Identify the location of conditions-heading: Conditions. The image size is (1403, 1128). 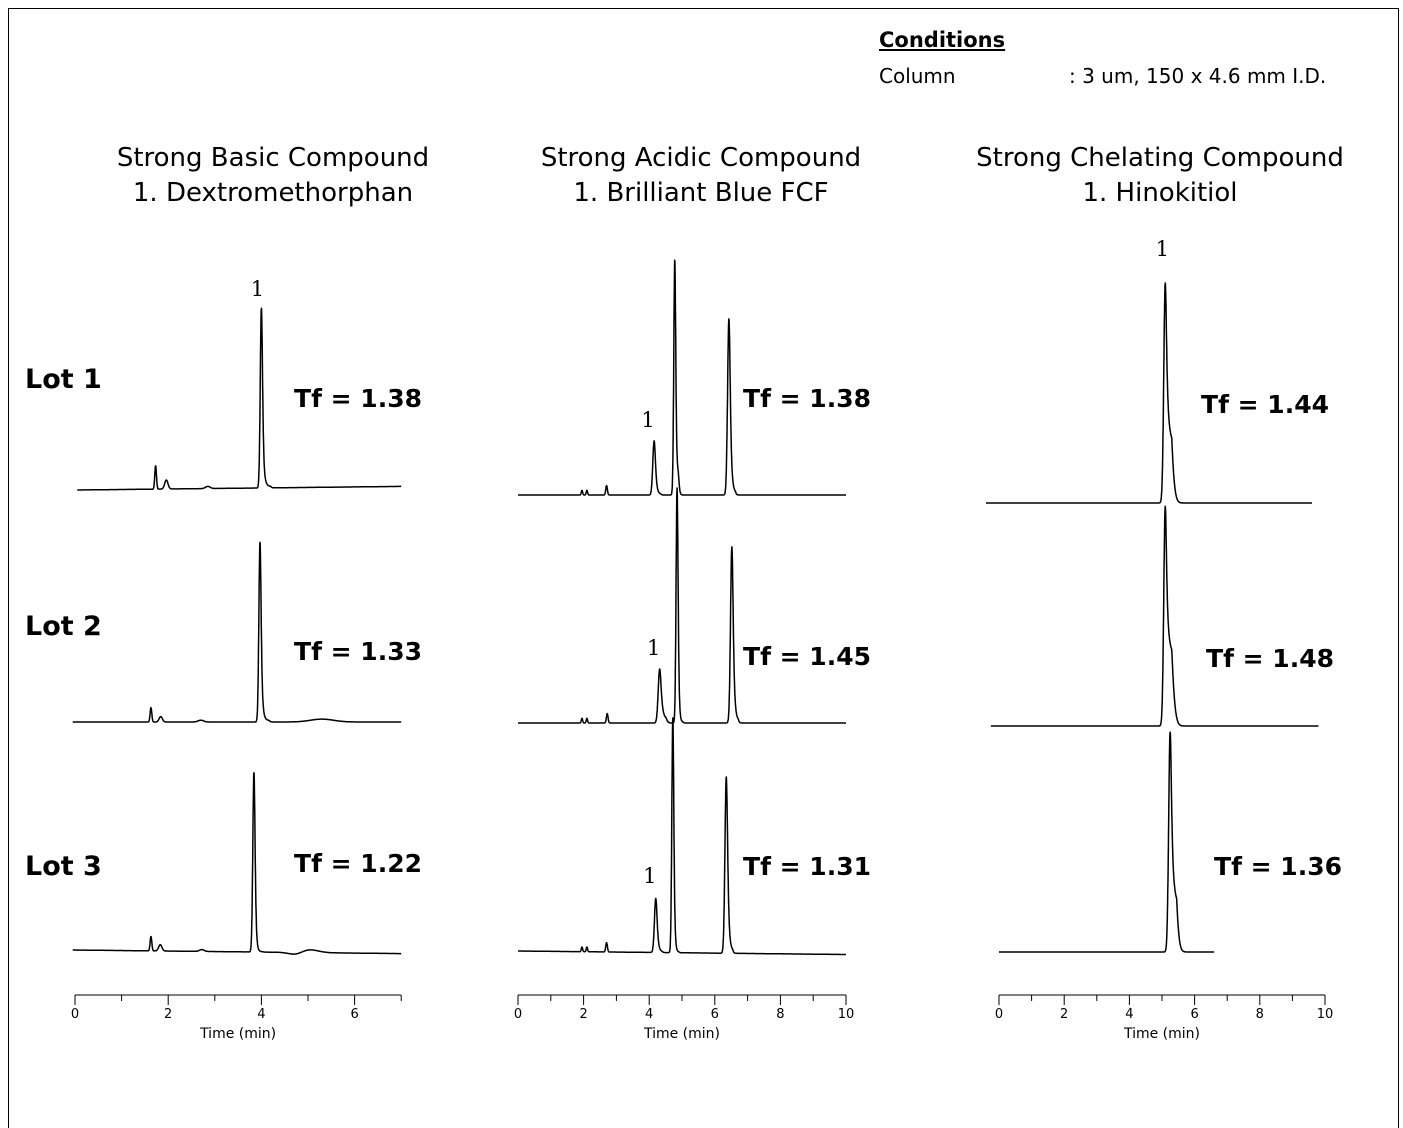
(942, 40).